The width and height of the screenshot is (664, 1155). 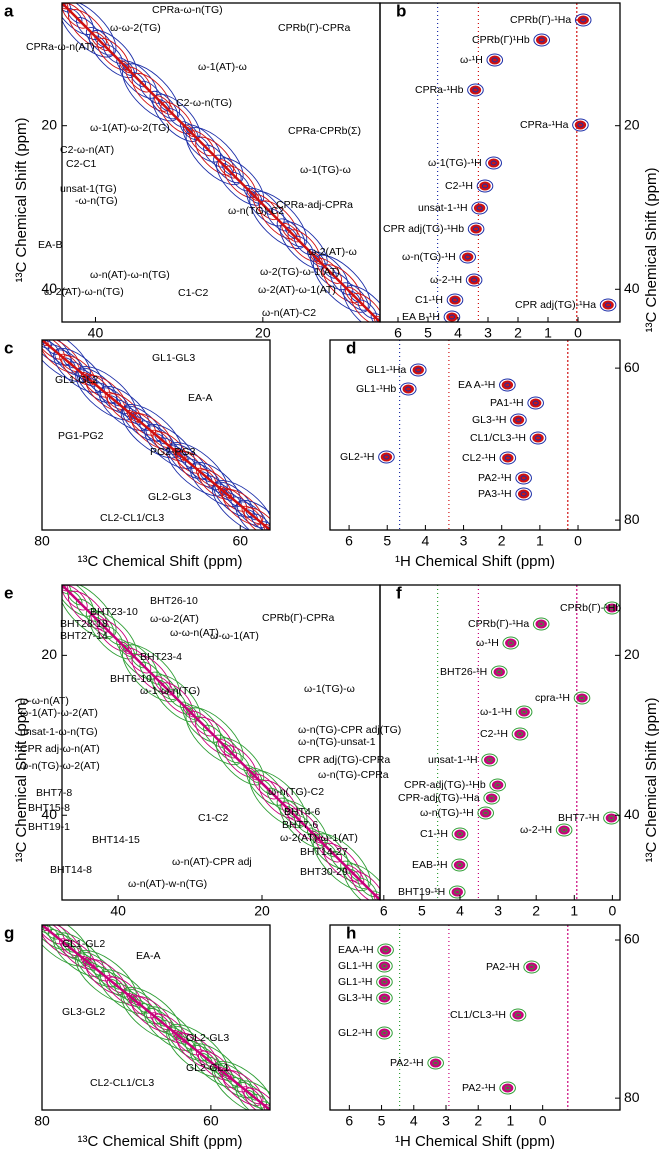 What do you see at coordinates (298, 618) in the screenshot?
I see `peak-label: CPRb(Γ)-CPRa` at bounding box center [298, 618].